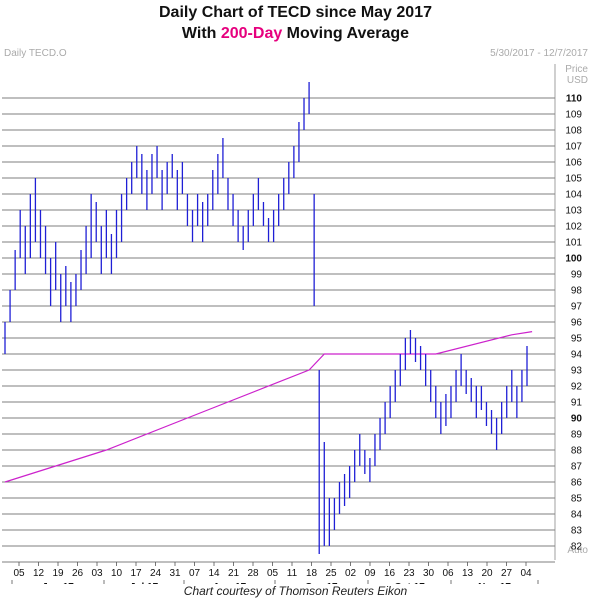 This screenshot has height=603, width=591. I want to click on y-tick-label: 105, so click(573, 179).